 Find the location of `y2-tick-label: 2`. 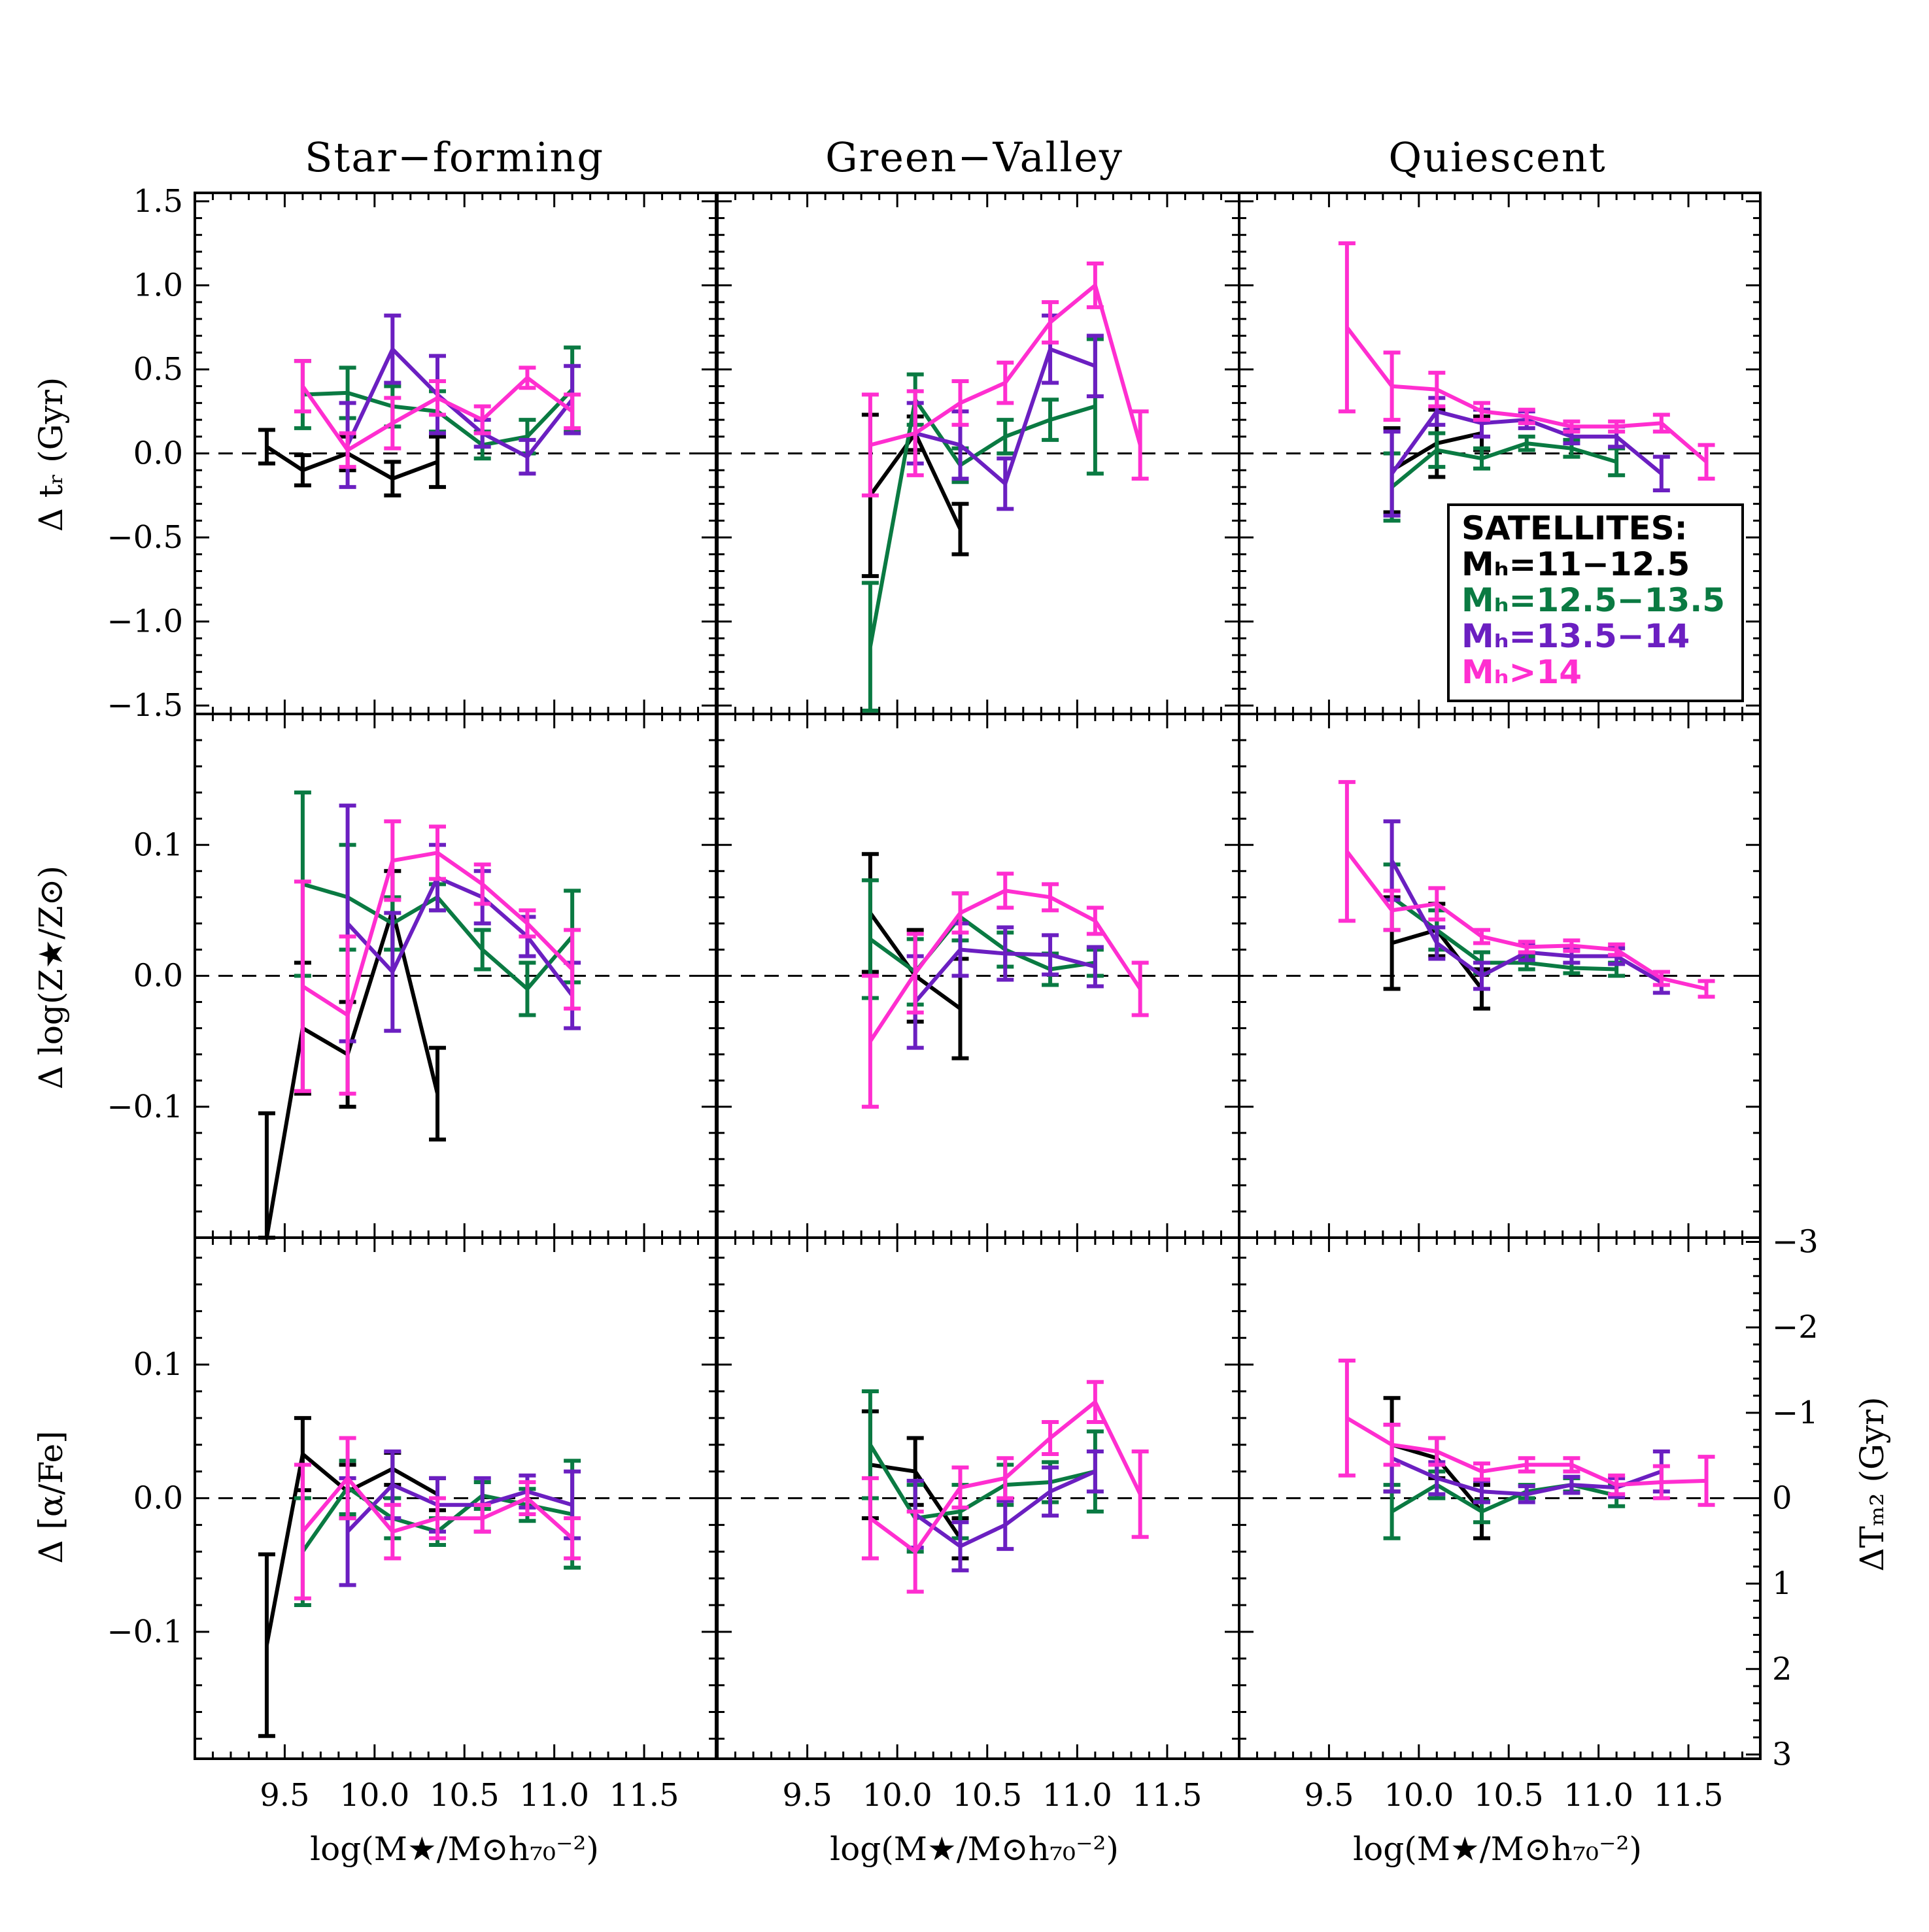

y2-tick-label: 2 is located at coordinates (1782, 1669).